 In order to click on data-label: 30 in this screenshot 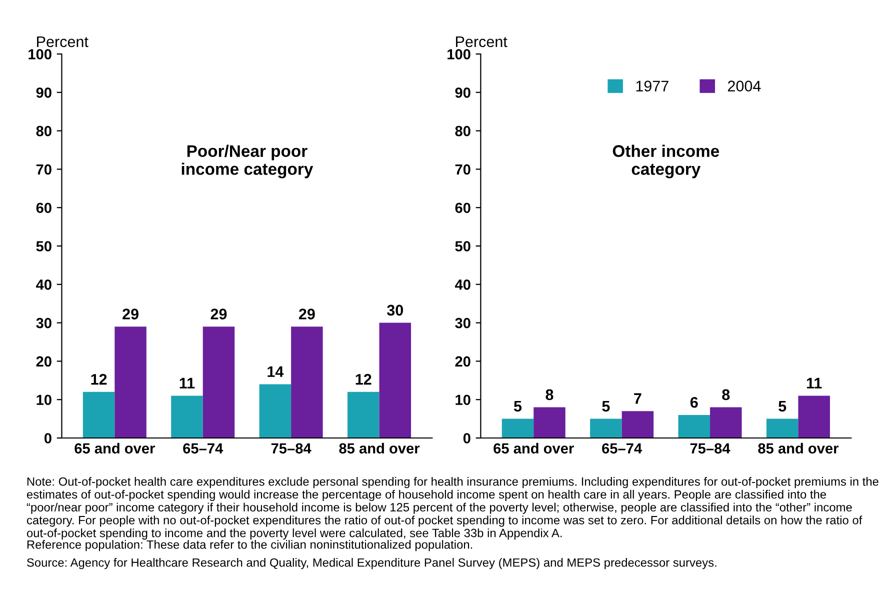, I will do `click(395, 310)`.